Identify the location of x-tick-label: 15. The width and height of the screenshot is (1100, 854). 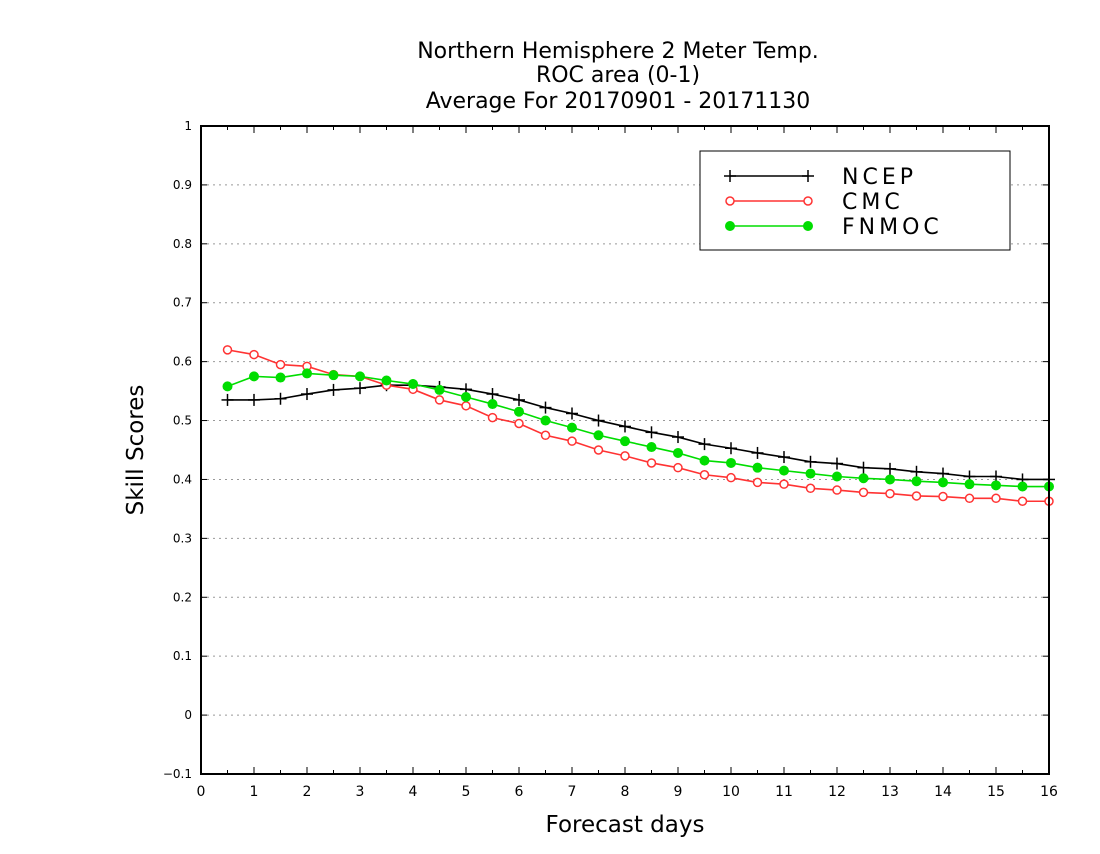
(996, 792).